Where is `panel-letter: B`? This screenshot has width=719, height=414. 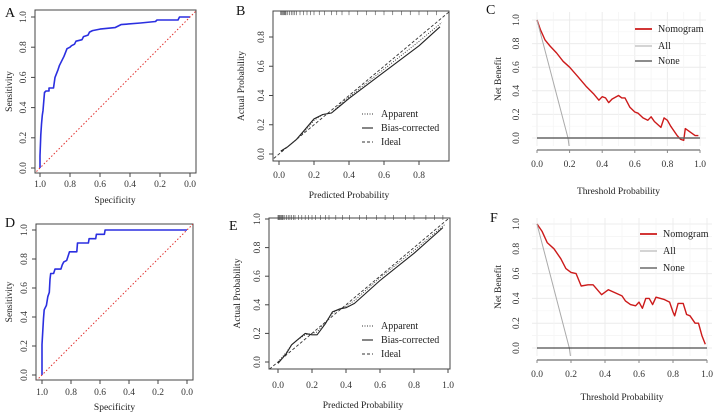 panel-letter: B is located at coordinates (240, 11).